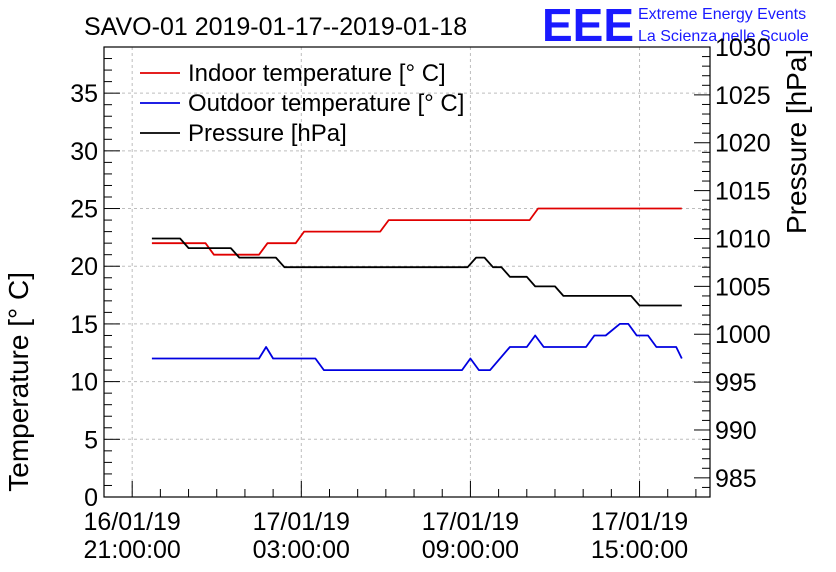 The width and height of the screenshot is (836, 572). I want to click on y-tick-label: 25, so click(84, 210).